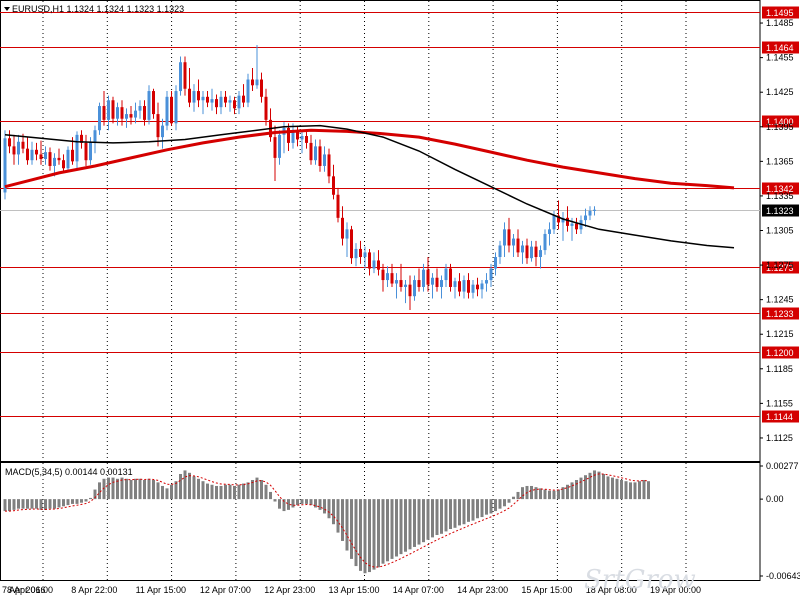  I want to click on level-label: 1.1273, so click(780, 268).